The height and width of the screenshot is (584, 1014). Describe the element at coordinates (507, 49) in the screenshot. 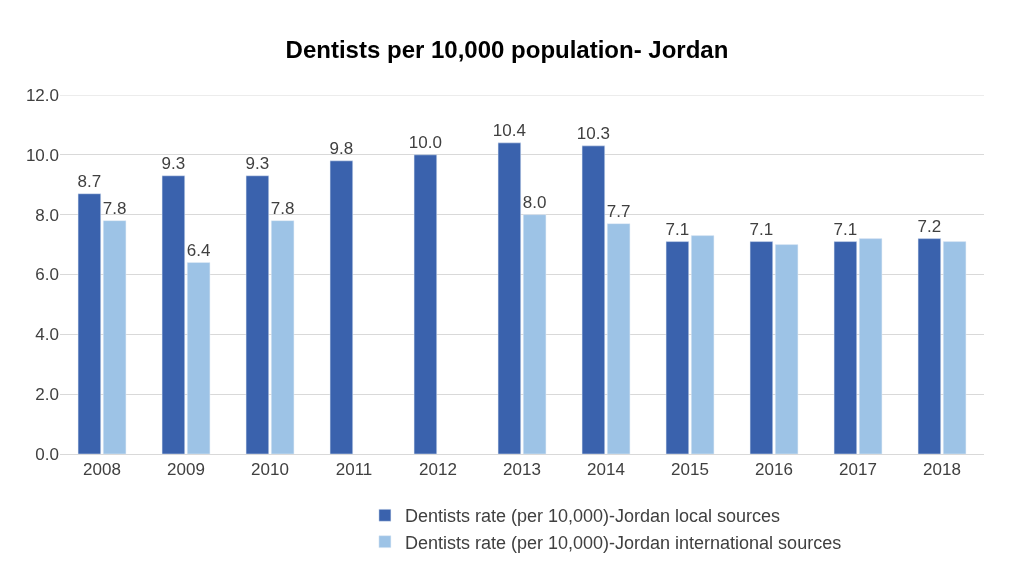

I see `chart-title: Dentists per 10,000 population- Jordan` at that location.